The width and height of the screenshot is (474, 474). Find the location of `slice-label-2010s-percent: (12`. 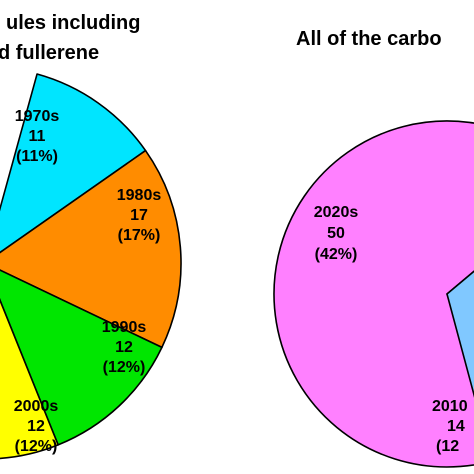

slice-label-2010s-percent: (12 is located at coordinates (447, 446).